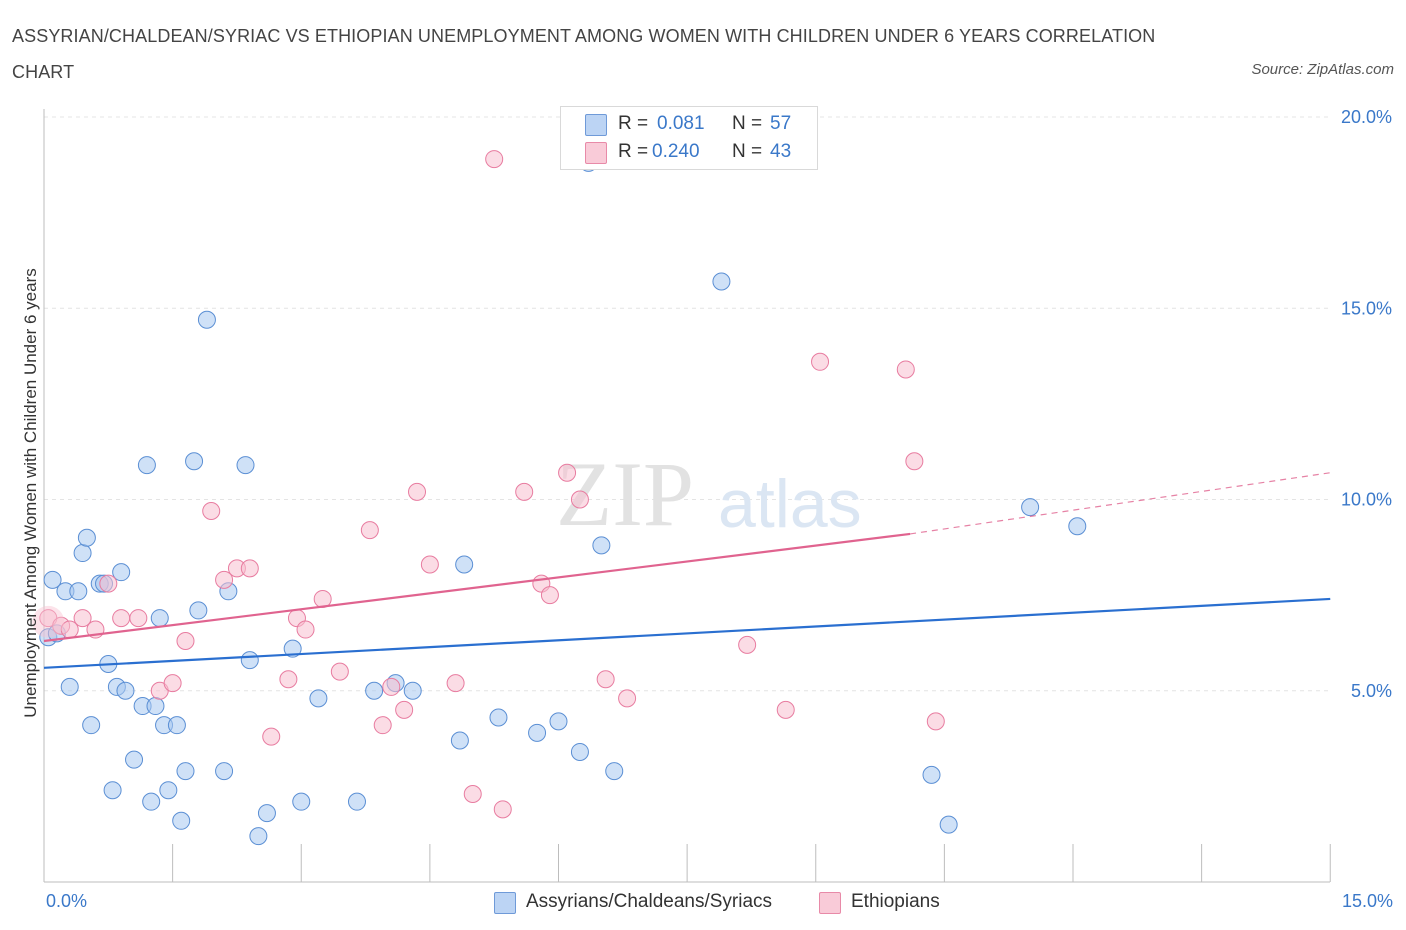  What do you see at coordinates (895, 901) in the screenshot?
I see `legend-label: Ethiopians` at bounding box center [895, 901].